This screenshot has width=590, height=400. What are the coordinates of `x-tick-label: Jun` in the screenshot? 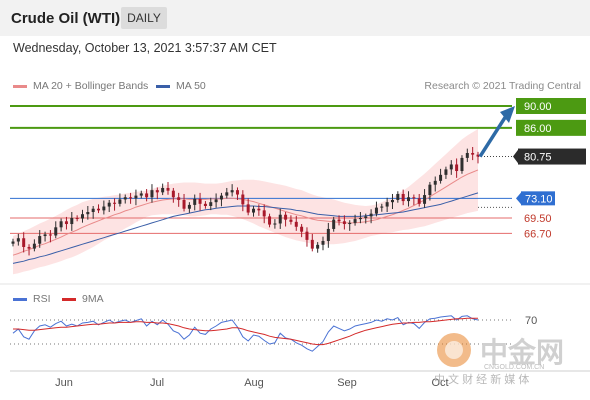 It's located at (64, 383).